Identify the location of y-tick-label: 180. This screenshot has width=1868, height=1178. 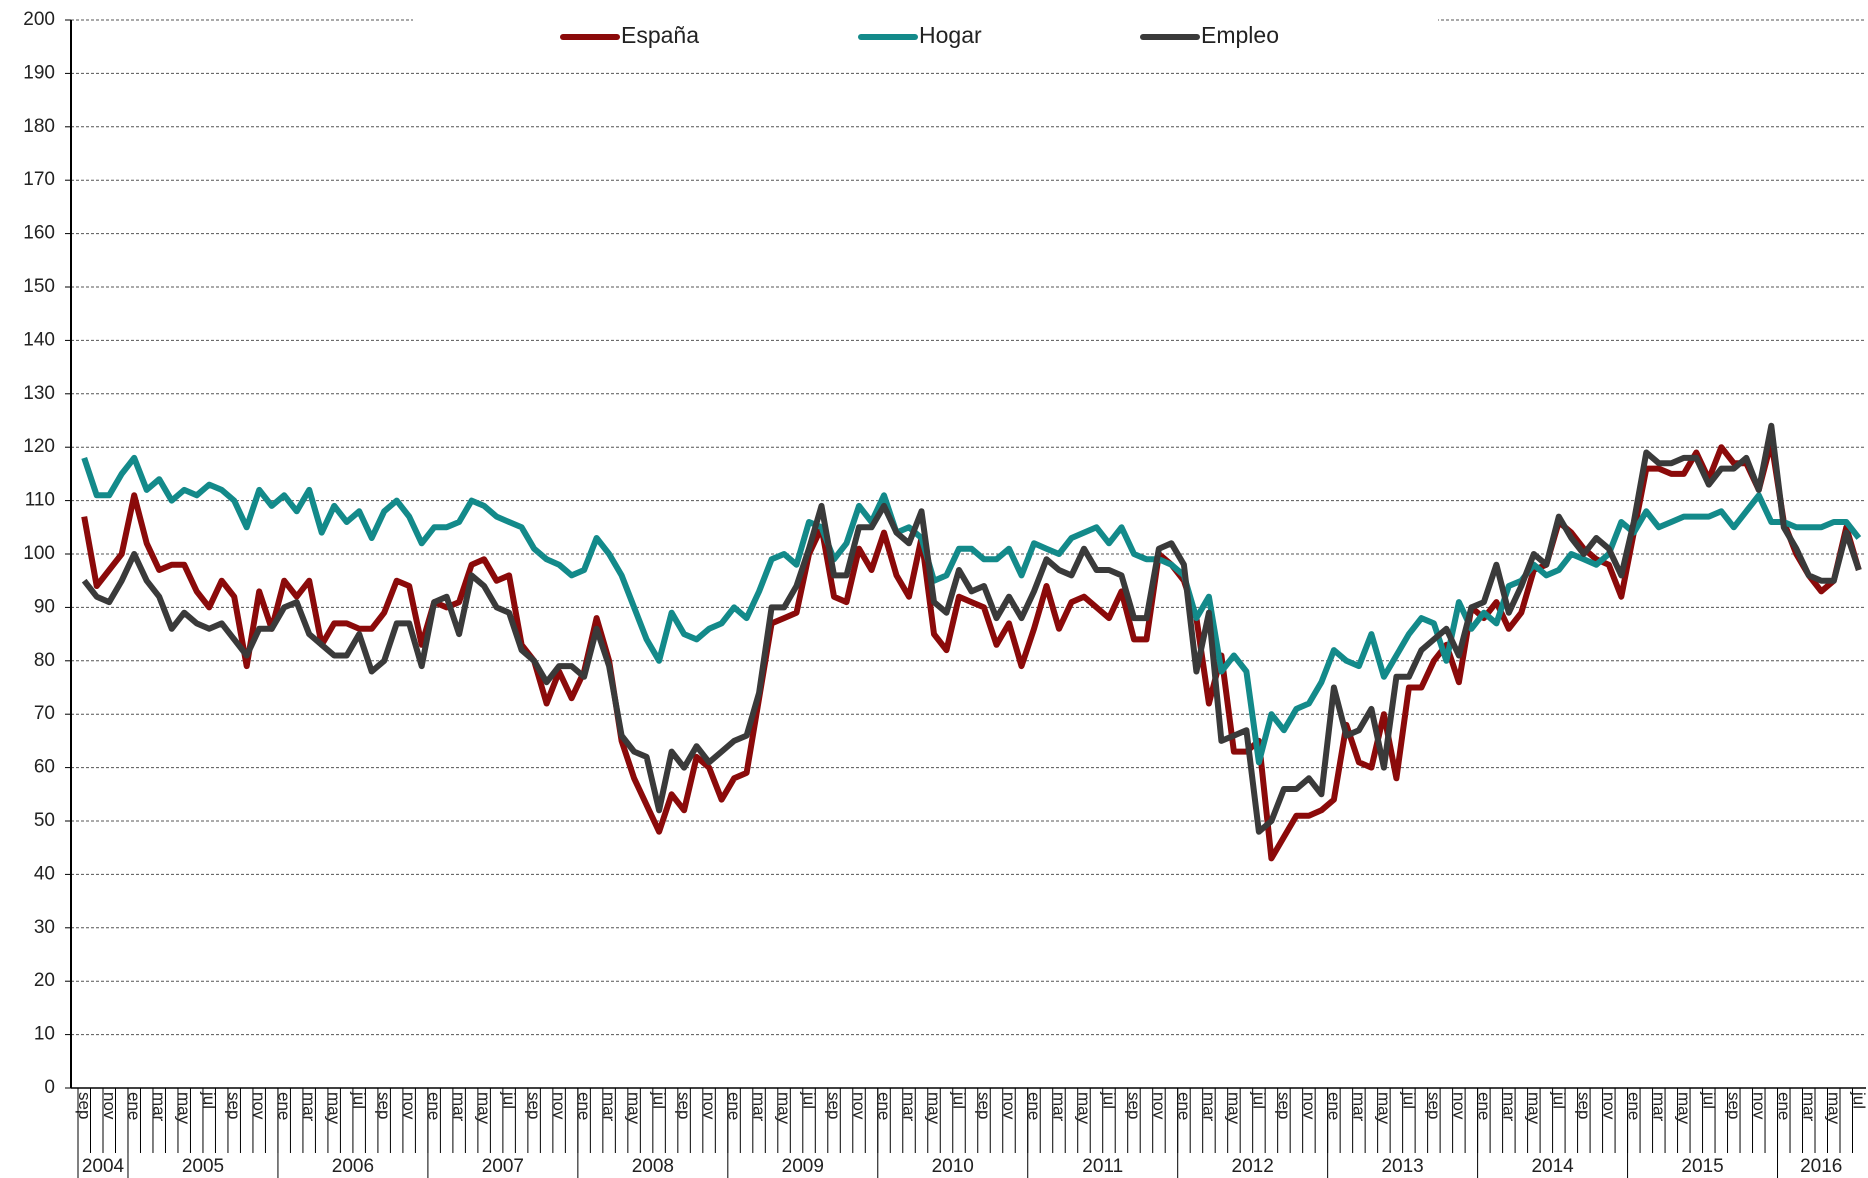
(39, 126).